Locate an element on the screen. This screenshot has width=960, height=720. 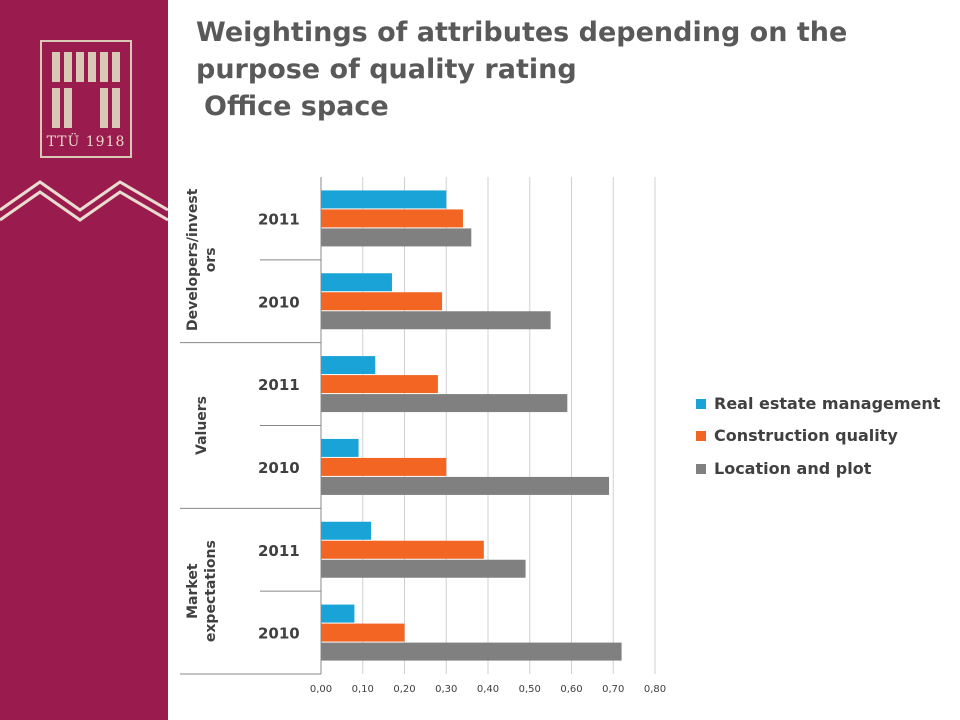
x-tick-label: 0,60 is located at coordinates (571, 689).